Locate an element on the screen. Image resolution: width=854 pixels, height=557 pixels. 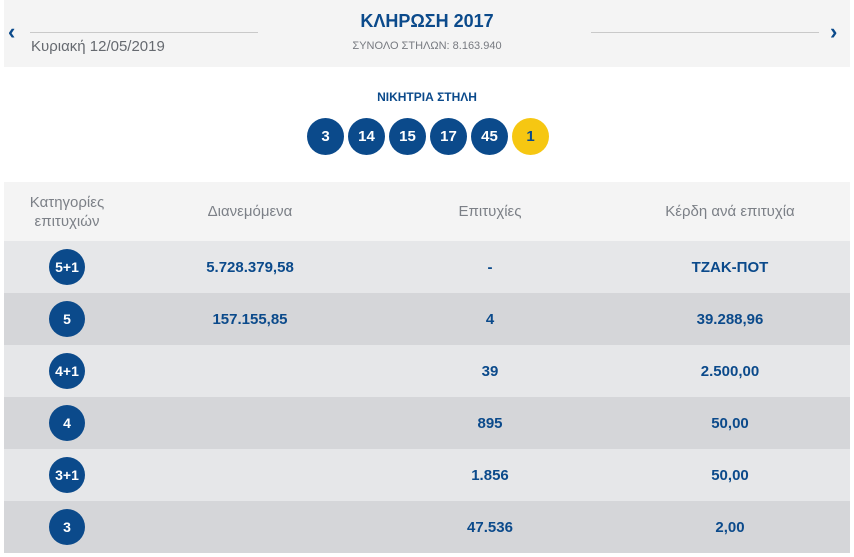
table-row: 5+1 5.728.379,58 - ΤΖΑΚ-ΠΟΤ is located at coordinates (427, 267).